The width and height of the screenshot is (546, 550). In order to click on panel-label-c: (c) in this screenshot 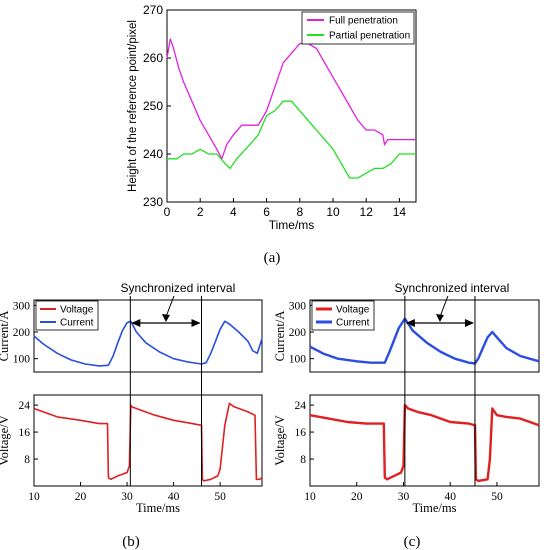, I will do `click(412, 542)`.